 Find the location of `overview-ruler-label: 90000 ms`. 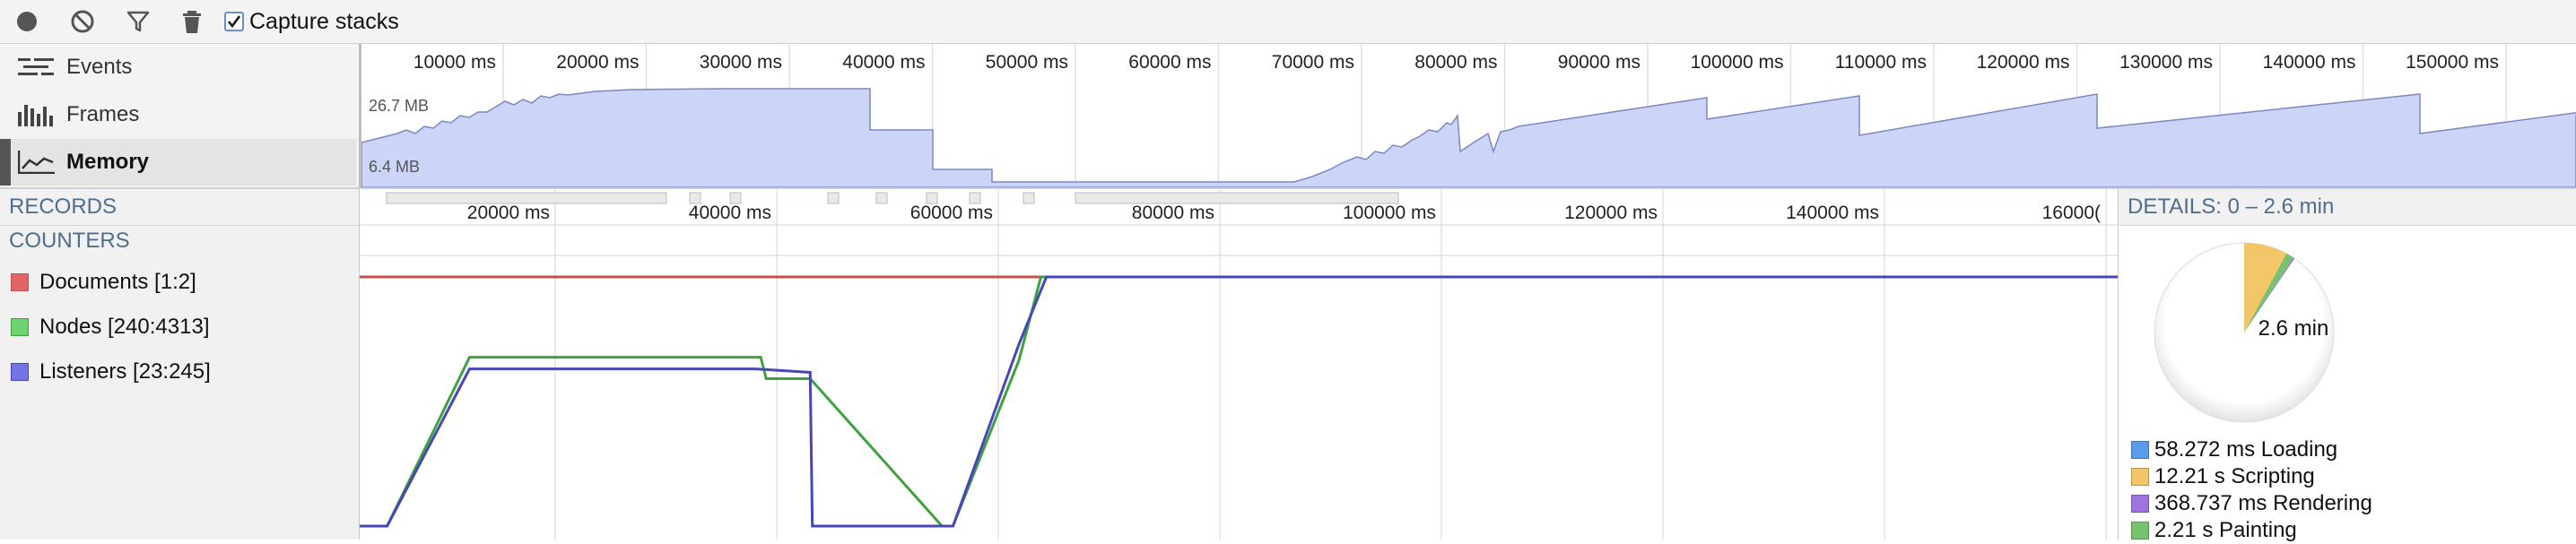

overview-ruler-label: 90000 ms is located at coordinates (1599, 62).